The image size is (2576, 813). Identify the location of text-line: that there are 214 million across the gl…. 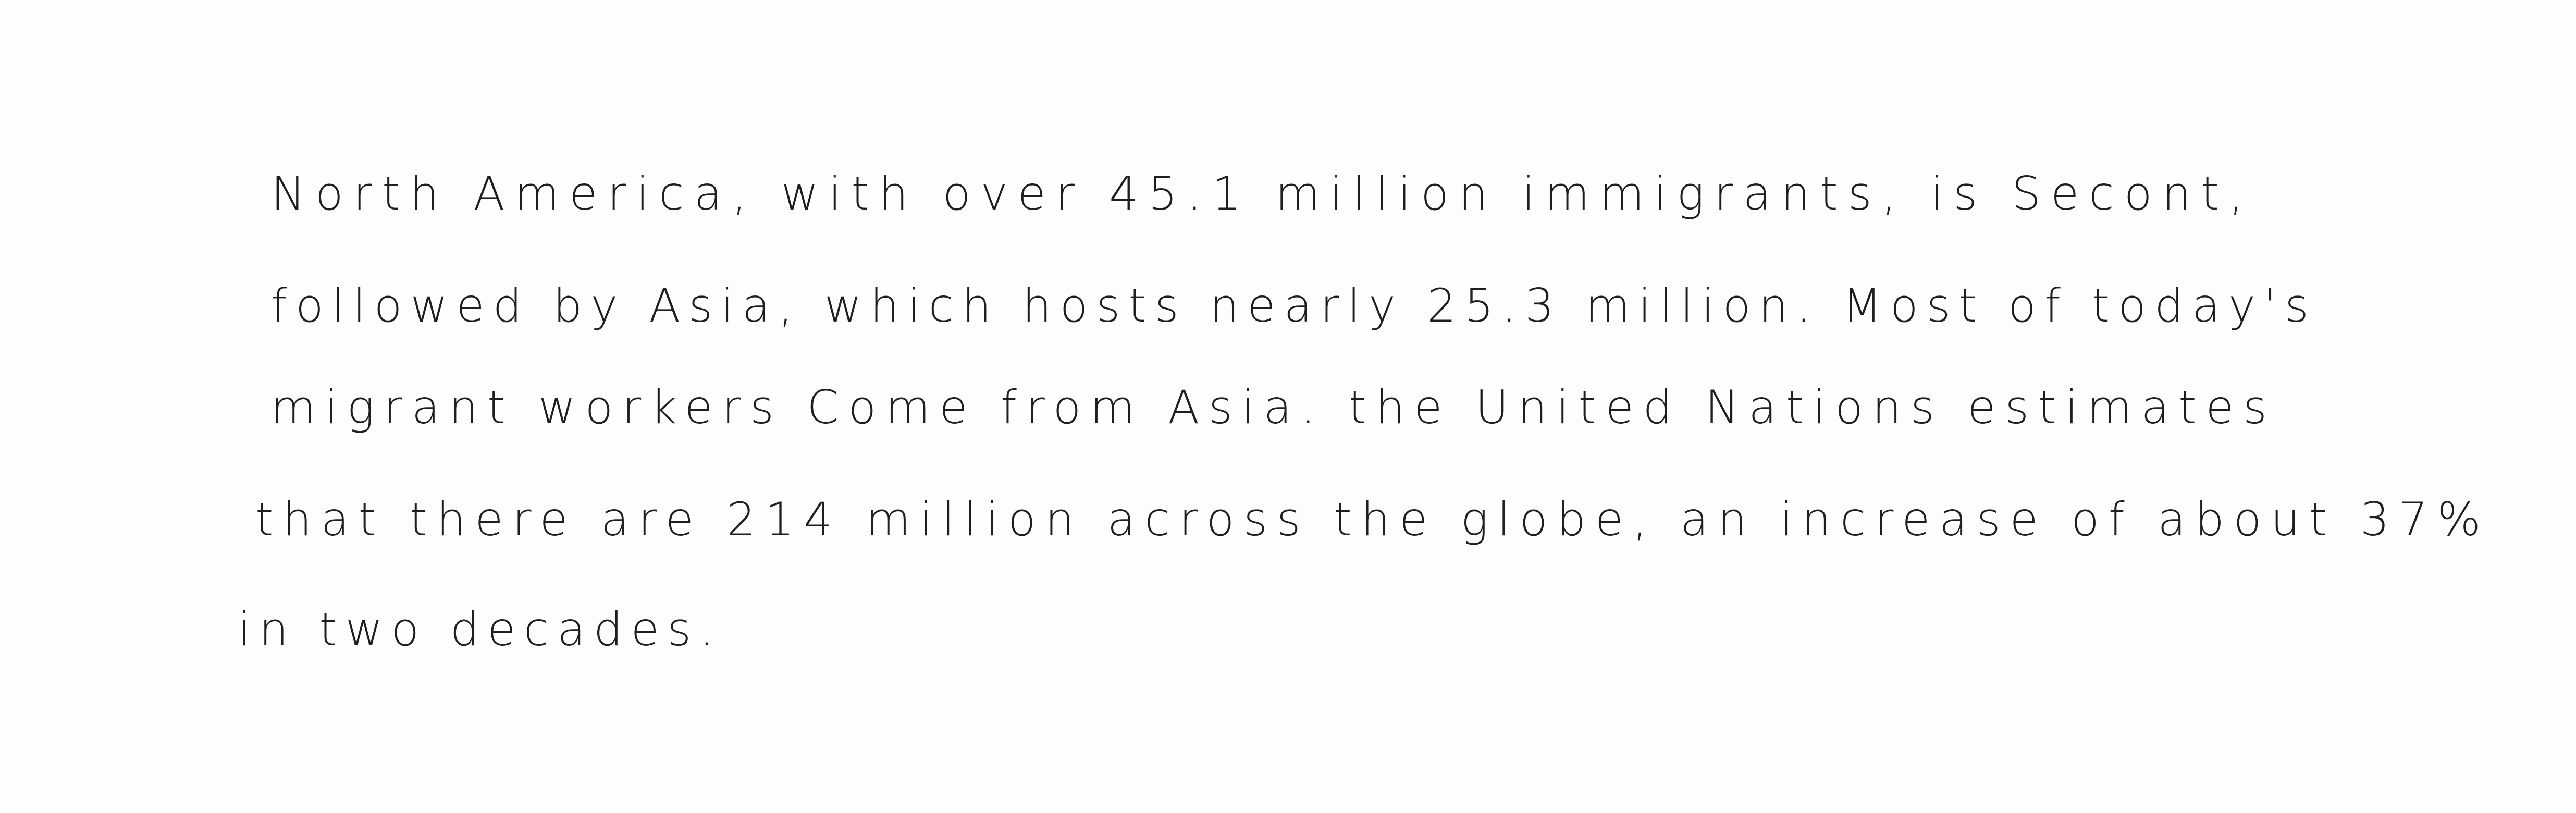
(1368, 519).